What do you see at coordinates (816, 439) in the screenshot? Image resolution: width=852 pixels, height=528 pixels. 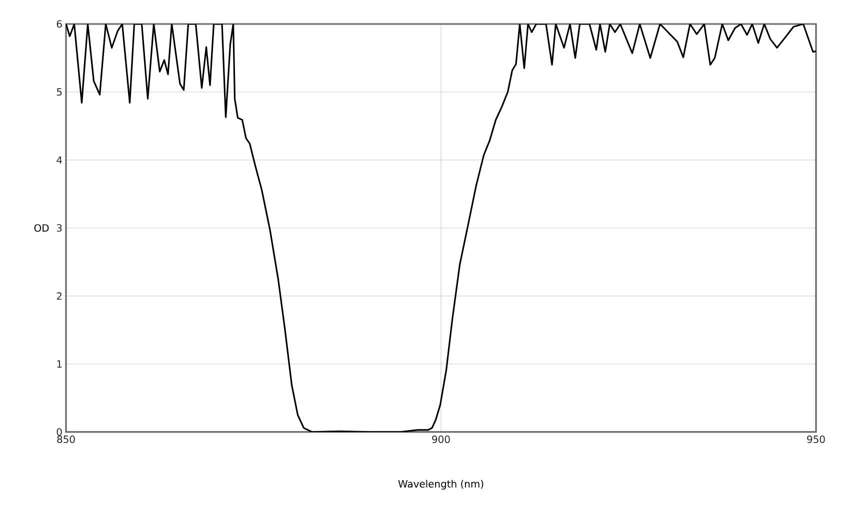 I see `x-tick-label: 950` at bounding box center [816, 439].